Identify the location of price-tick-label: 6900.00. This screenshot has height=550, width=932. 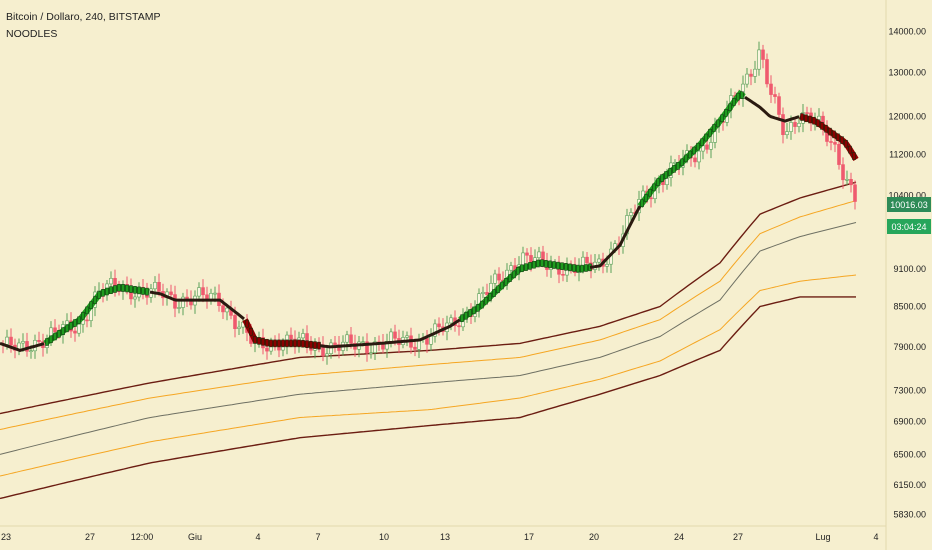
(909, 422).